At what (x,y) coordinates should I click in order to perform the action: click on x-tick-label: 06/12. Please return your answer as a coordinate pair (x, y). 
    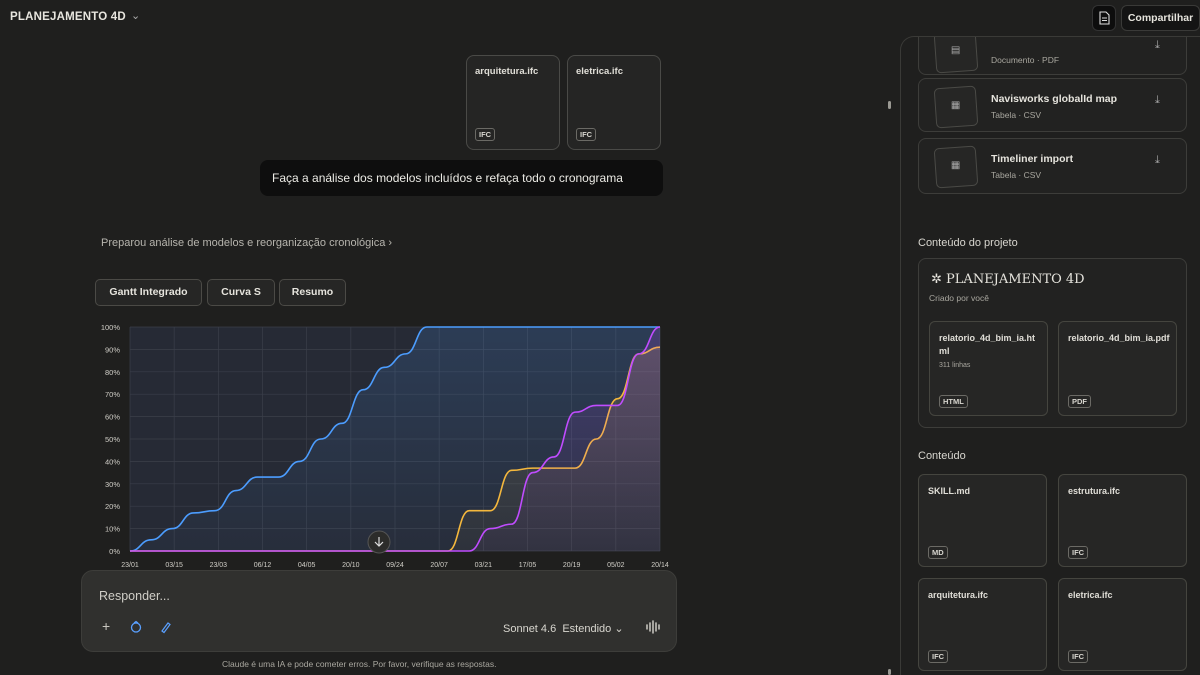
    Looking at the image, I should click on (263, 565).